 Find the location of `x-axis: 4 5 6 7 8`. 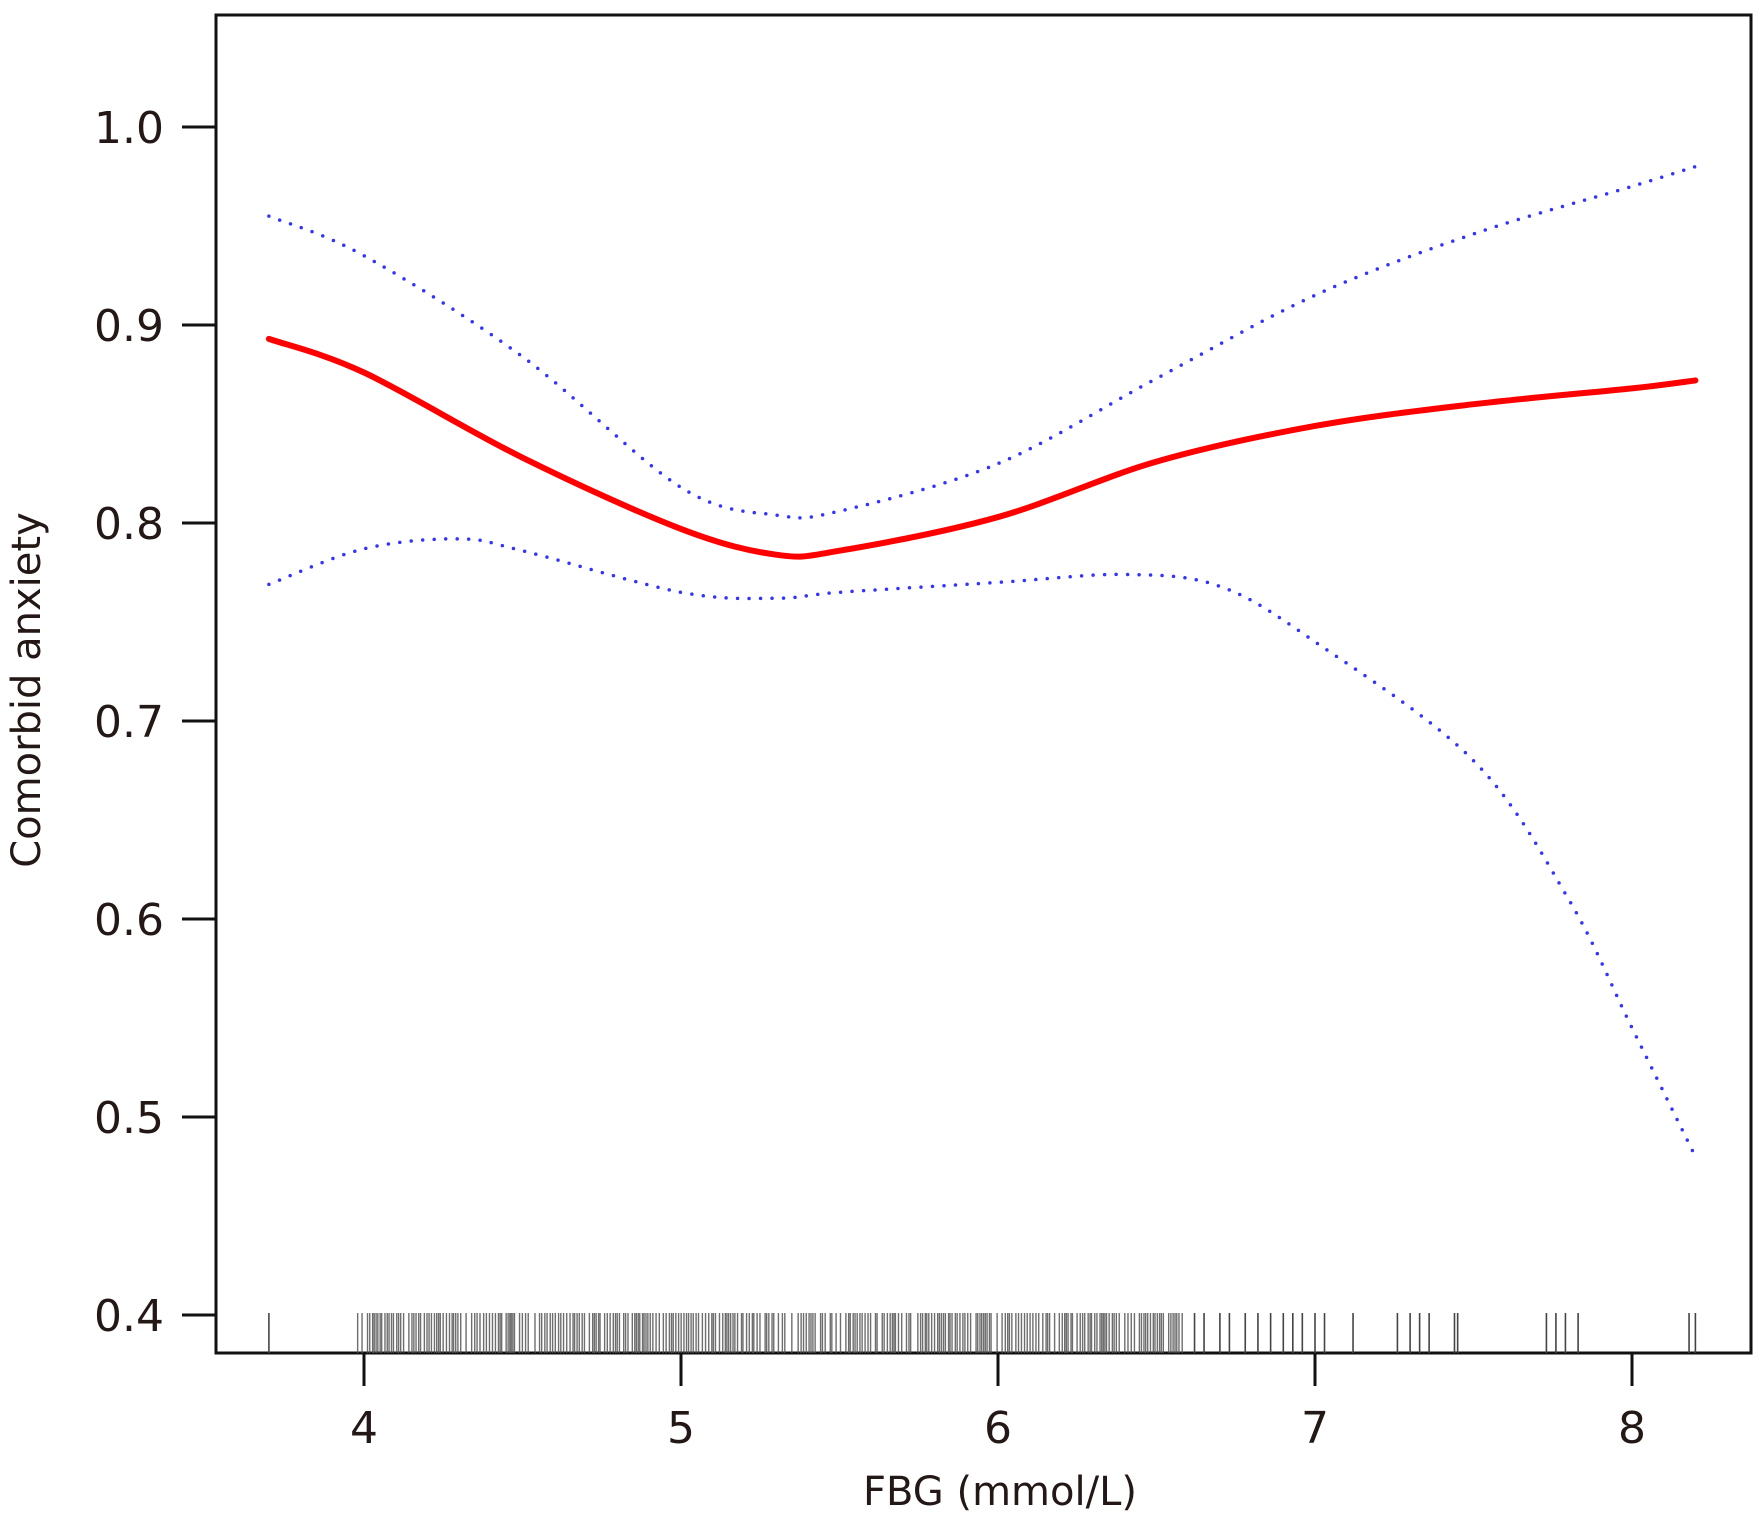

x-axis: 4 5 6 7 8 is located at coordinates (998, 1403).